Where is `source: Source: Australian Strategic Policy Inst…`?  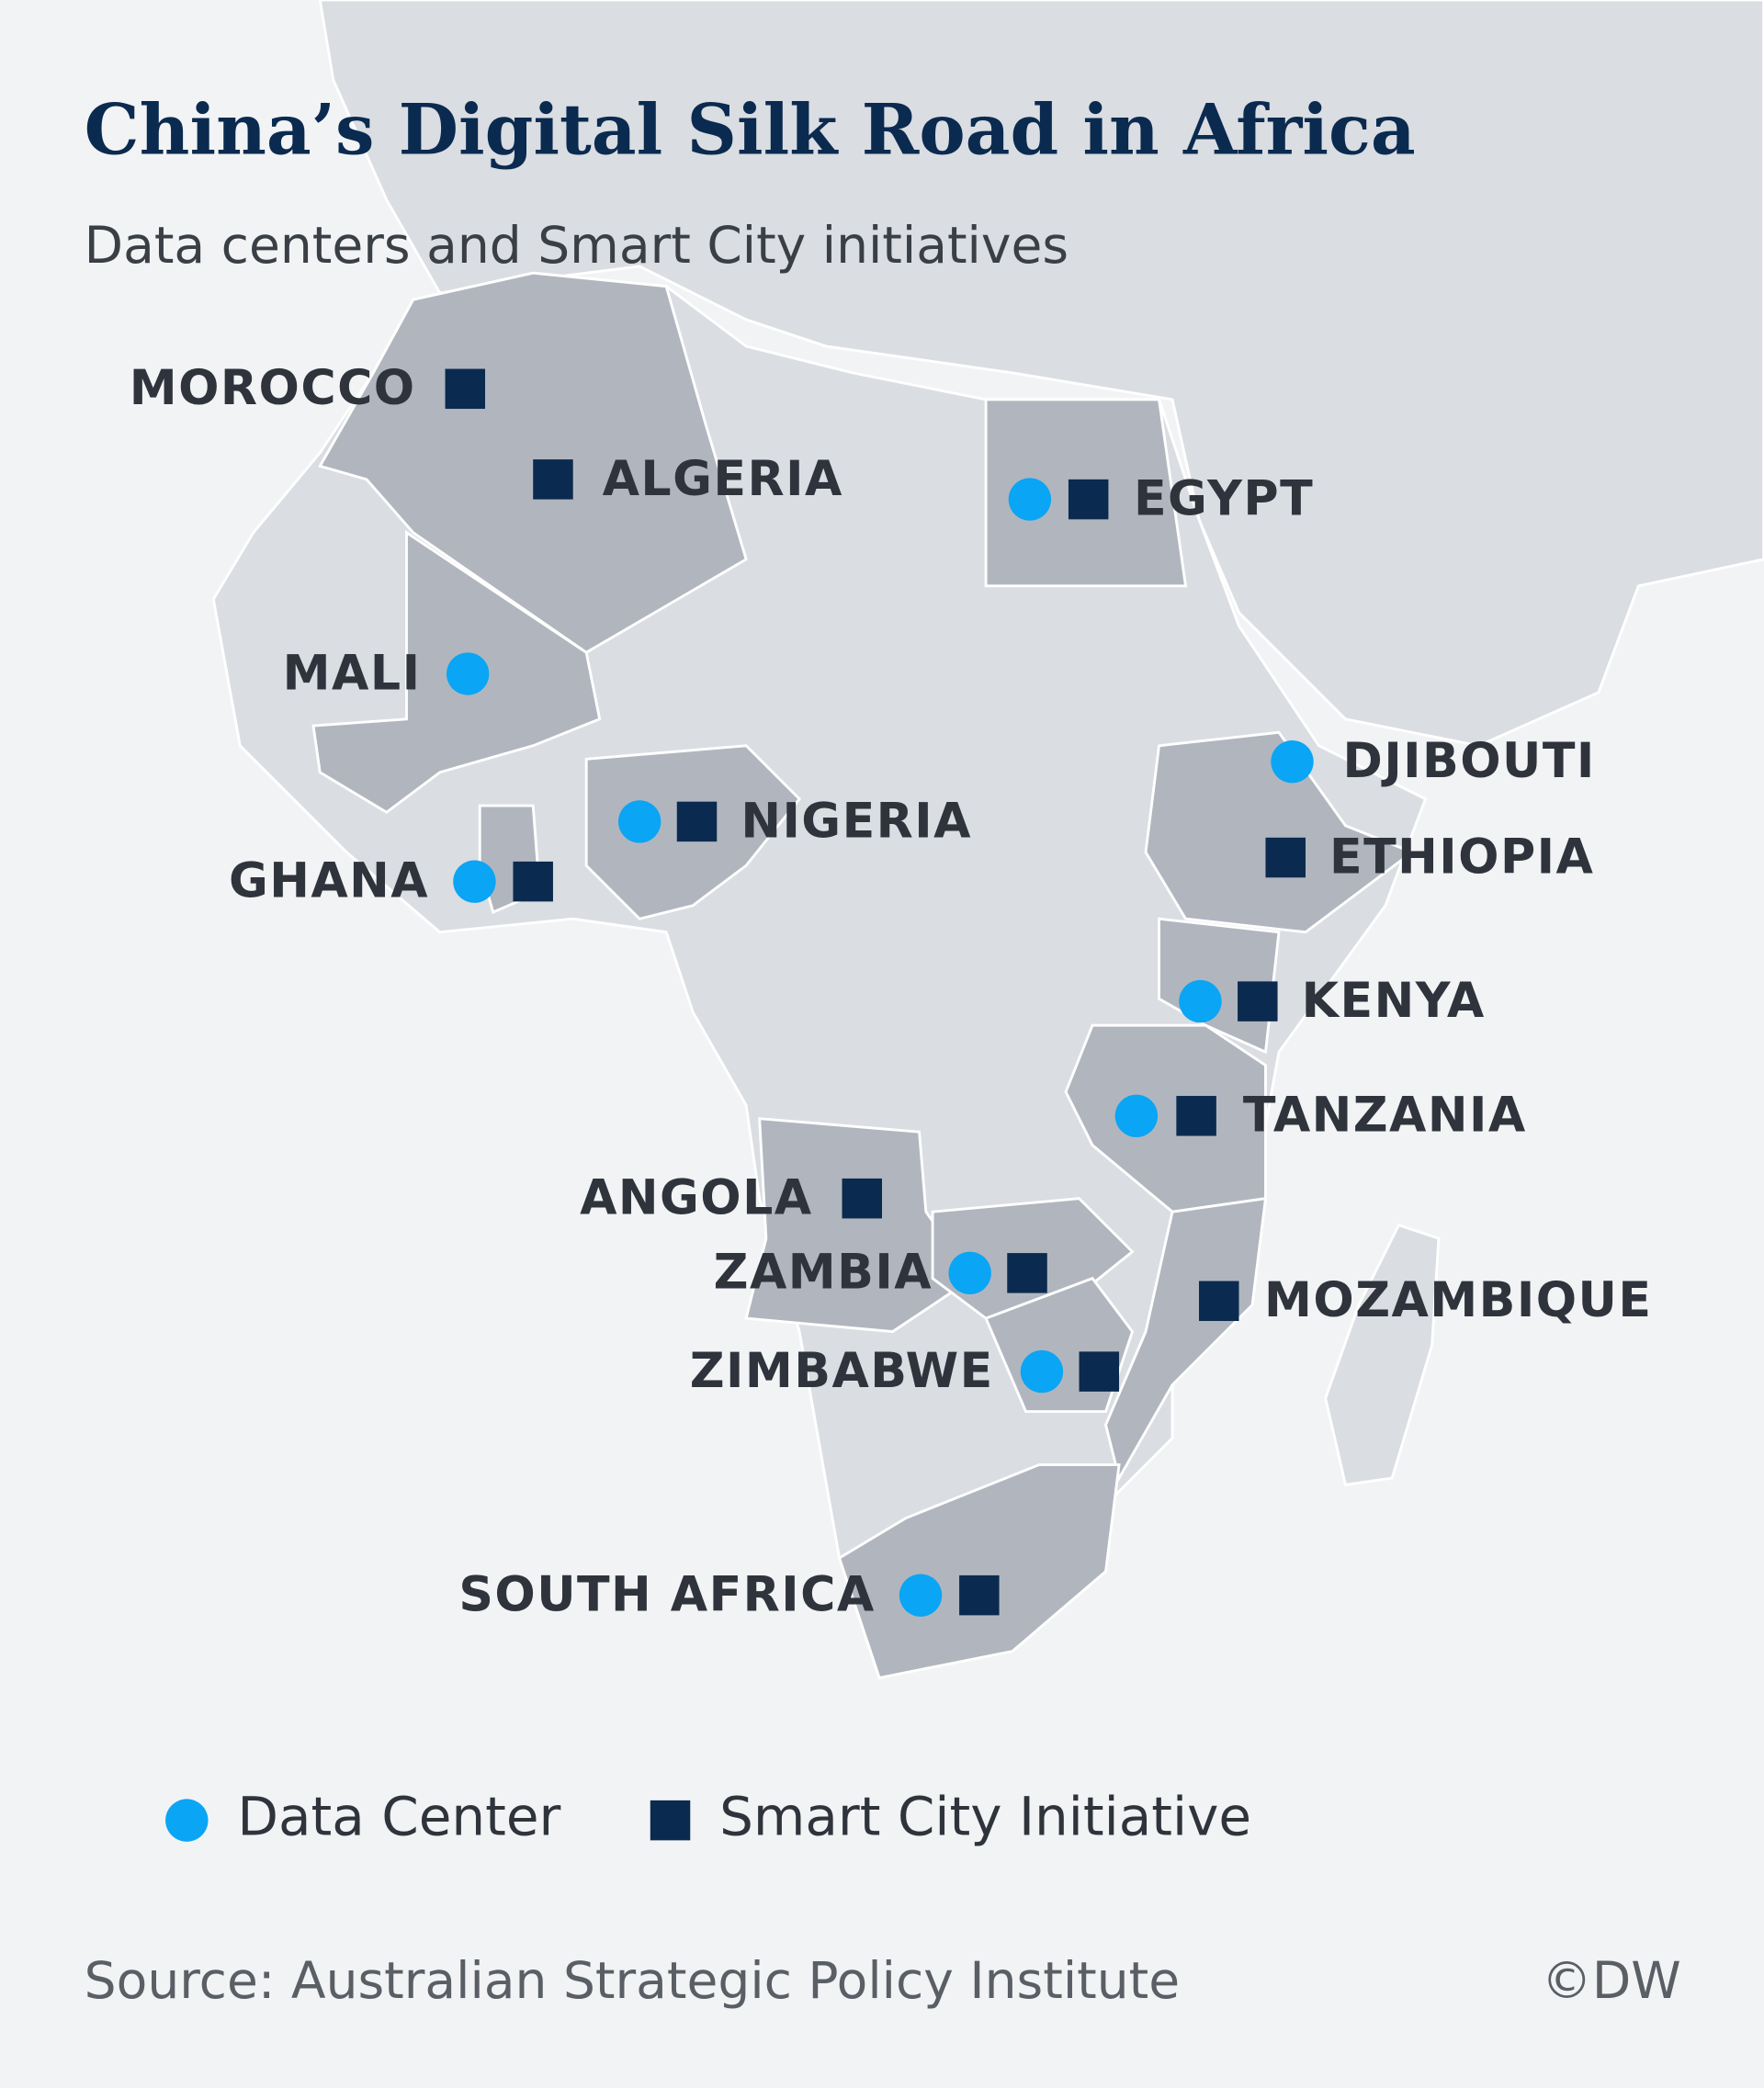
source: Source: Australian Strategic Policy Inst… is located at coordinates (632, 1980).